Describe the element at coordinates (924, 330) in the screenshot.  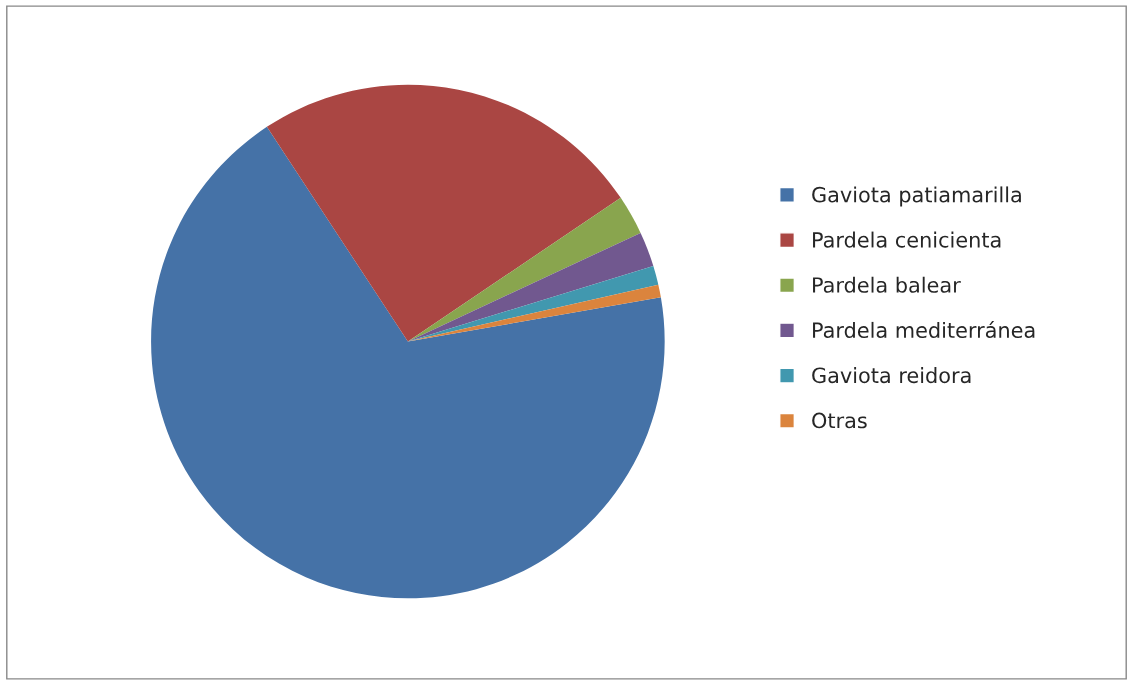
I see `legend-label: Pardela mediterránea` at that location.